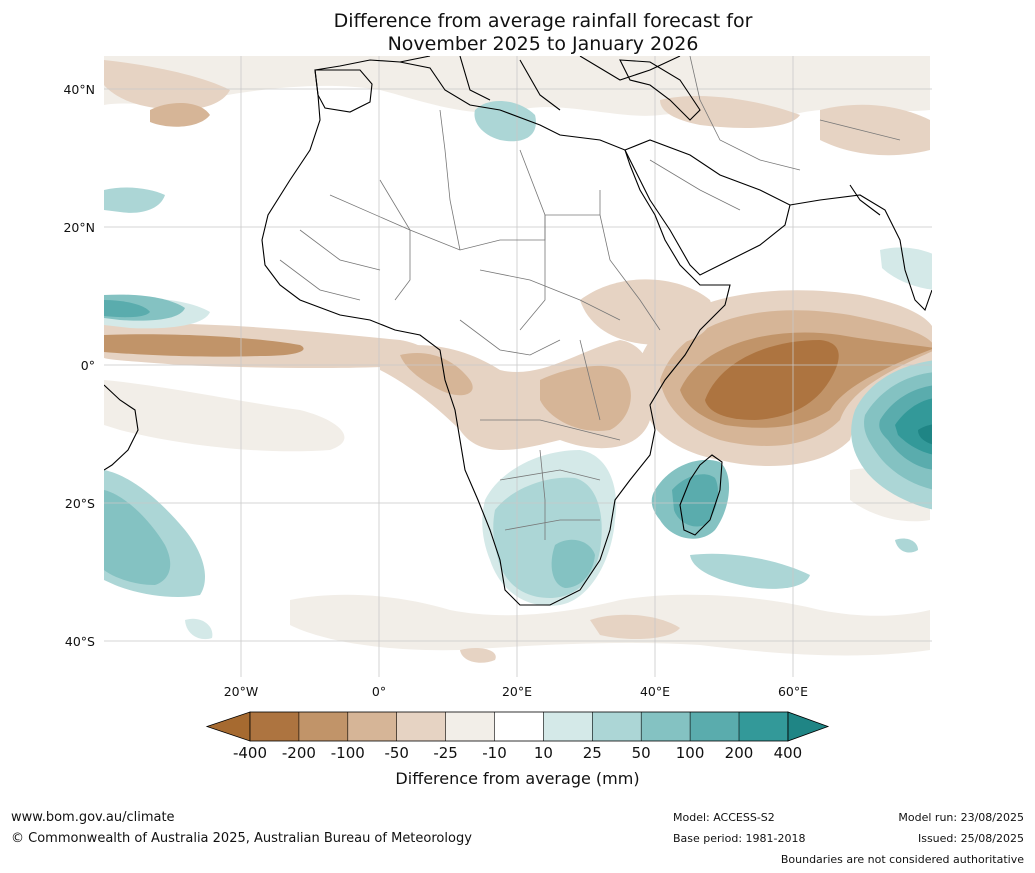 The image size is (1035, 873). I want to click on footer-issued: Issued: 25/08/2025, so click(970, 838).